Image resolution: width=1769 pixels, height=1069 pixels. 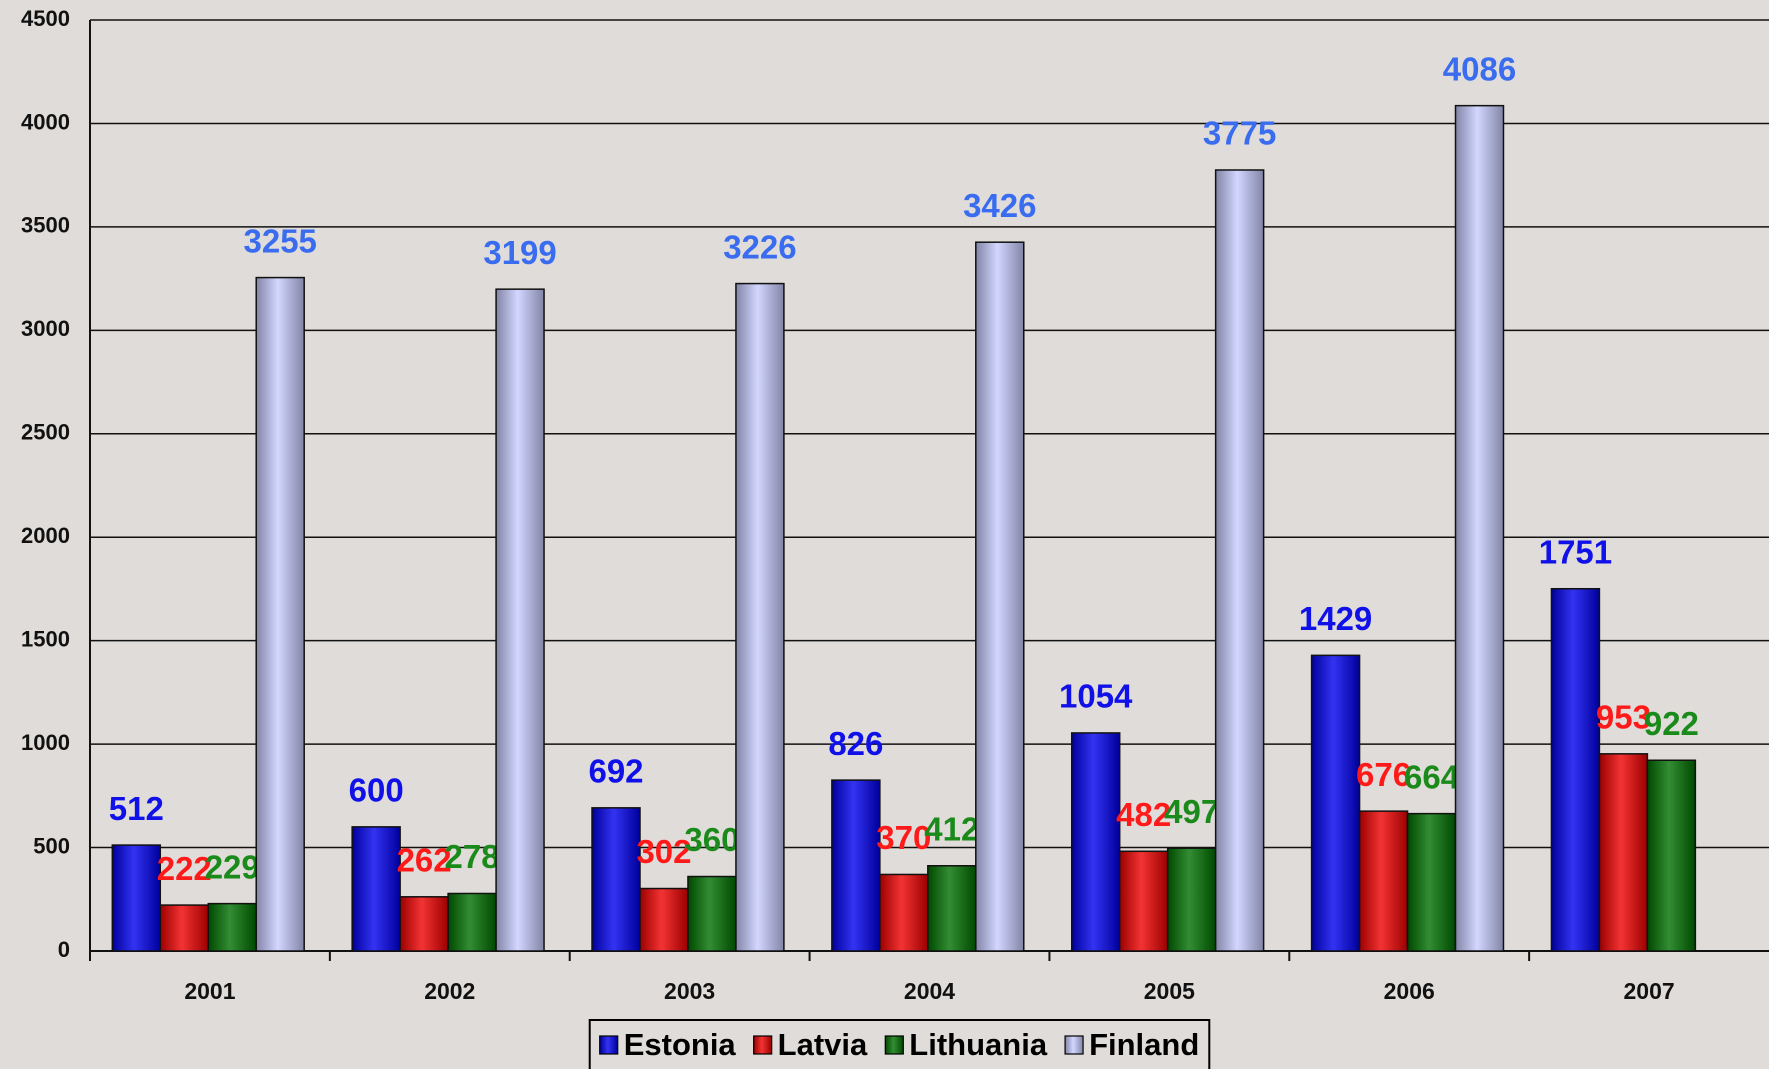 What do you see at coordinates (136, 808) in the screenshot?
I see `value-label: 512` at bounding box center [136, 808].